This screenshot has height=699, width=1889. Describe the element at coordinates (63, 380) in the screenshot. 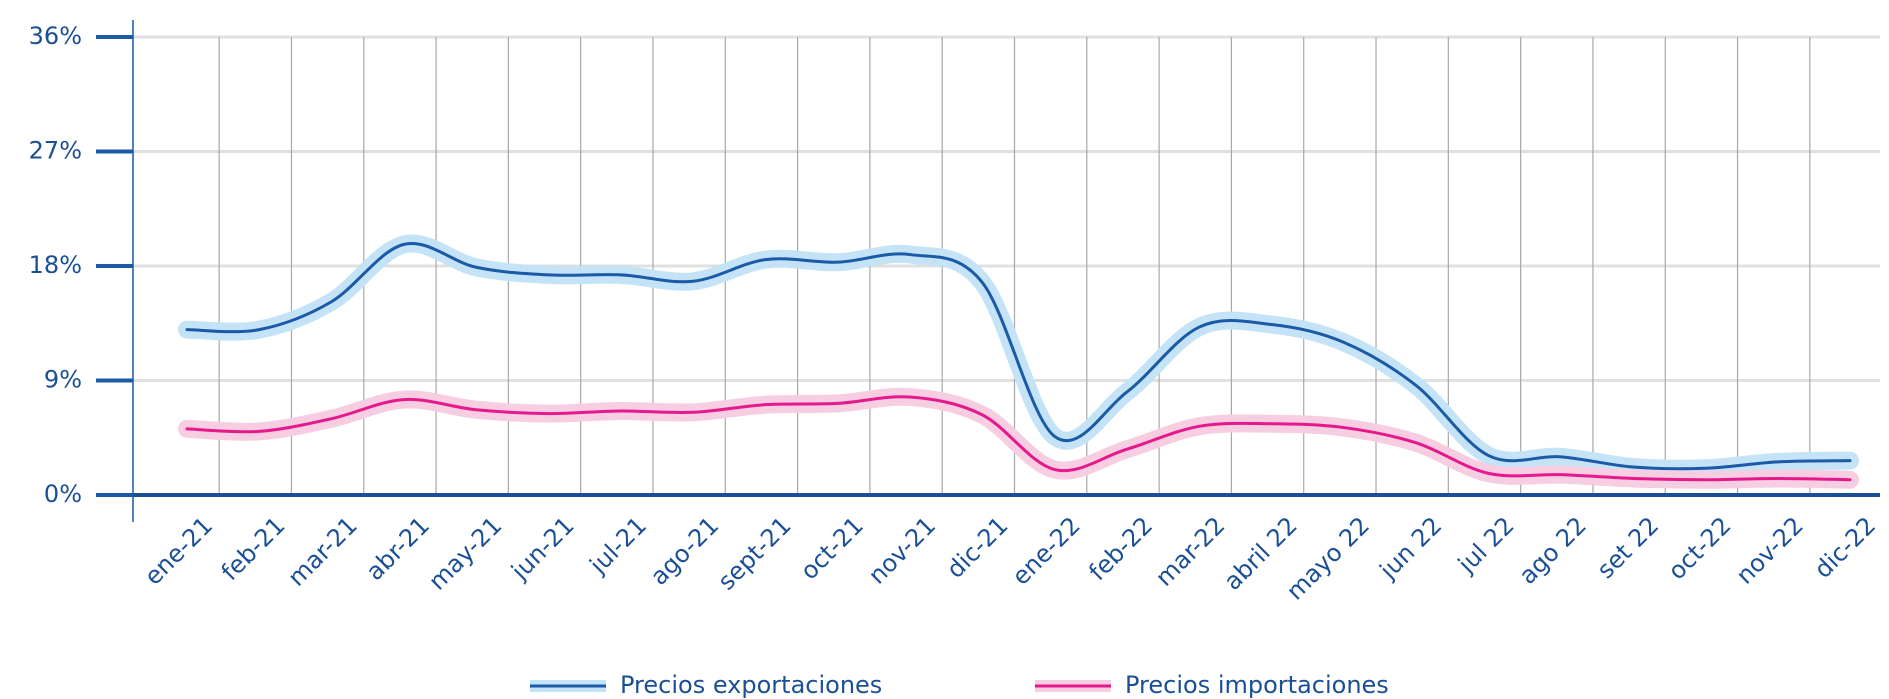

I see `y-tick-label: 9%` at that location.